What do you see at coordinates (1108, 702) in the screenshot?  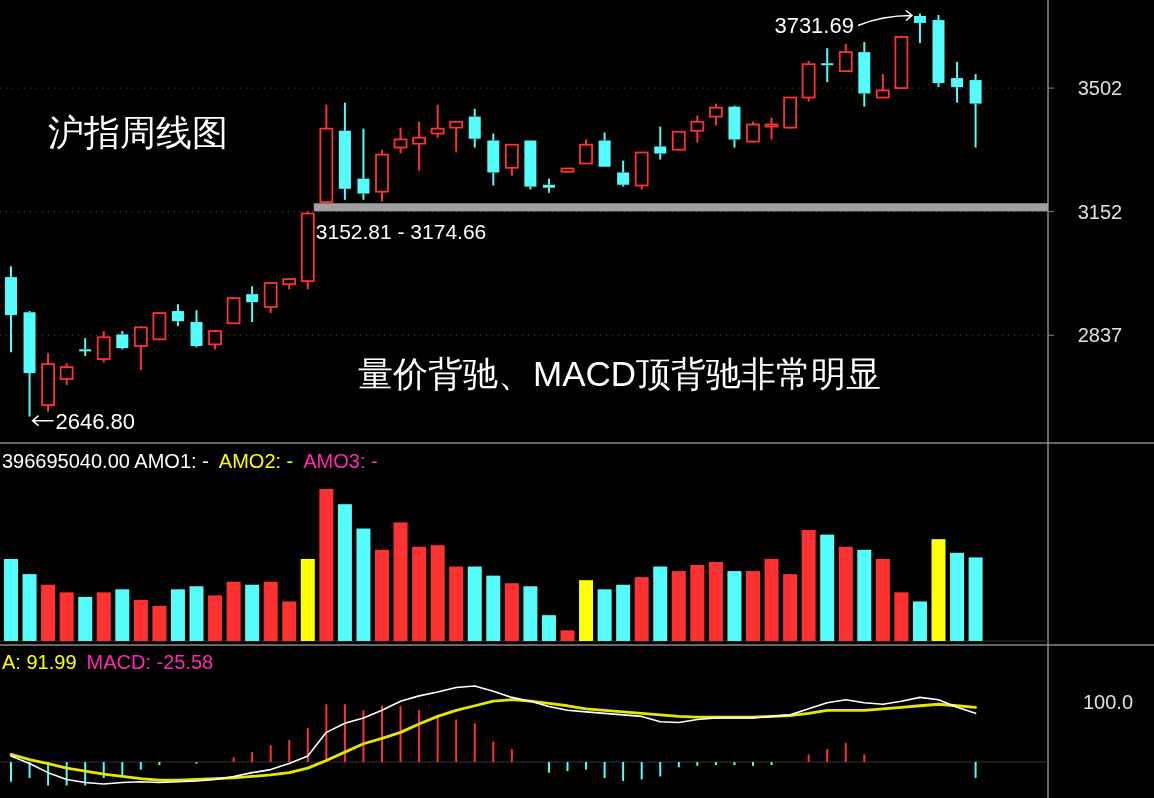 I see `text: 100.0` at bounding box center [1108, 702].